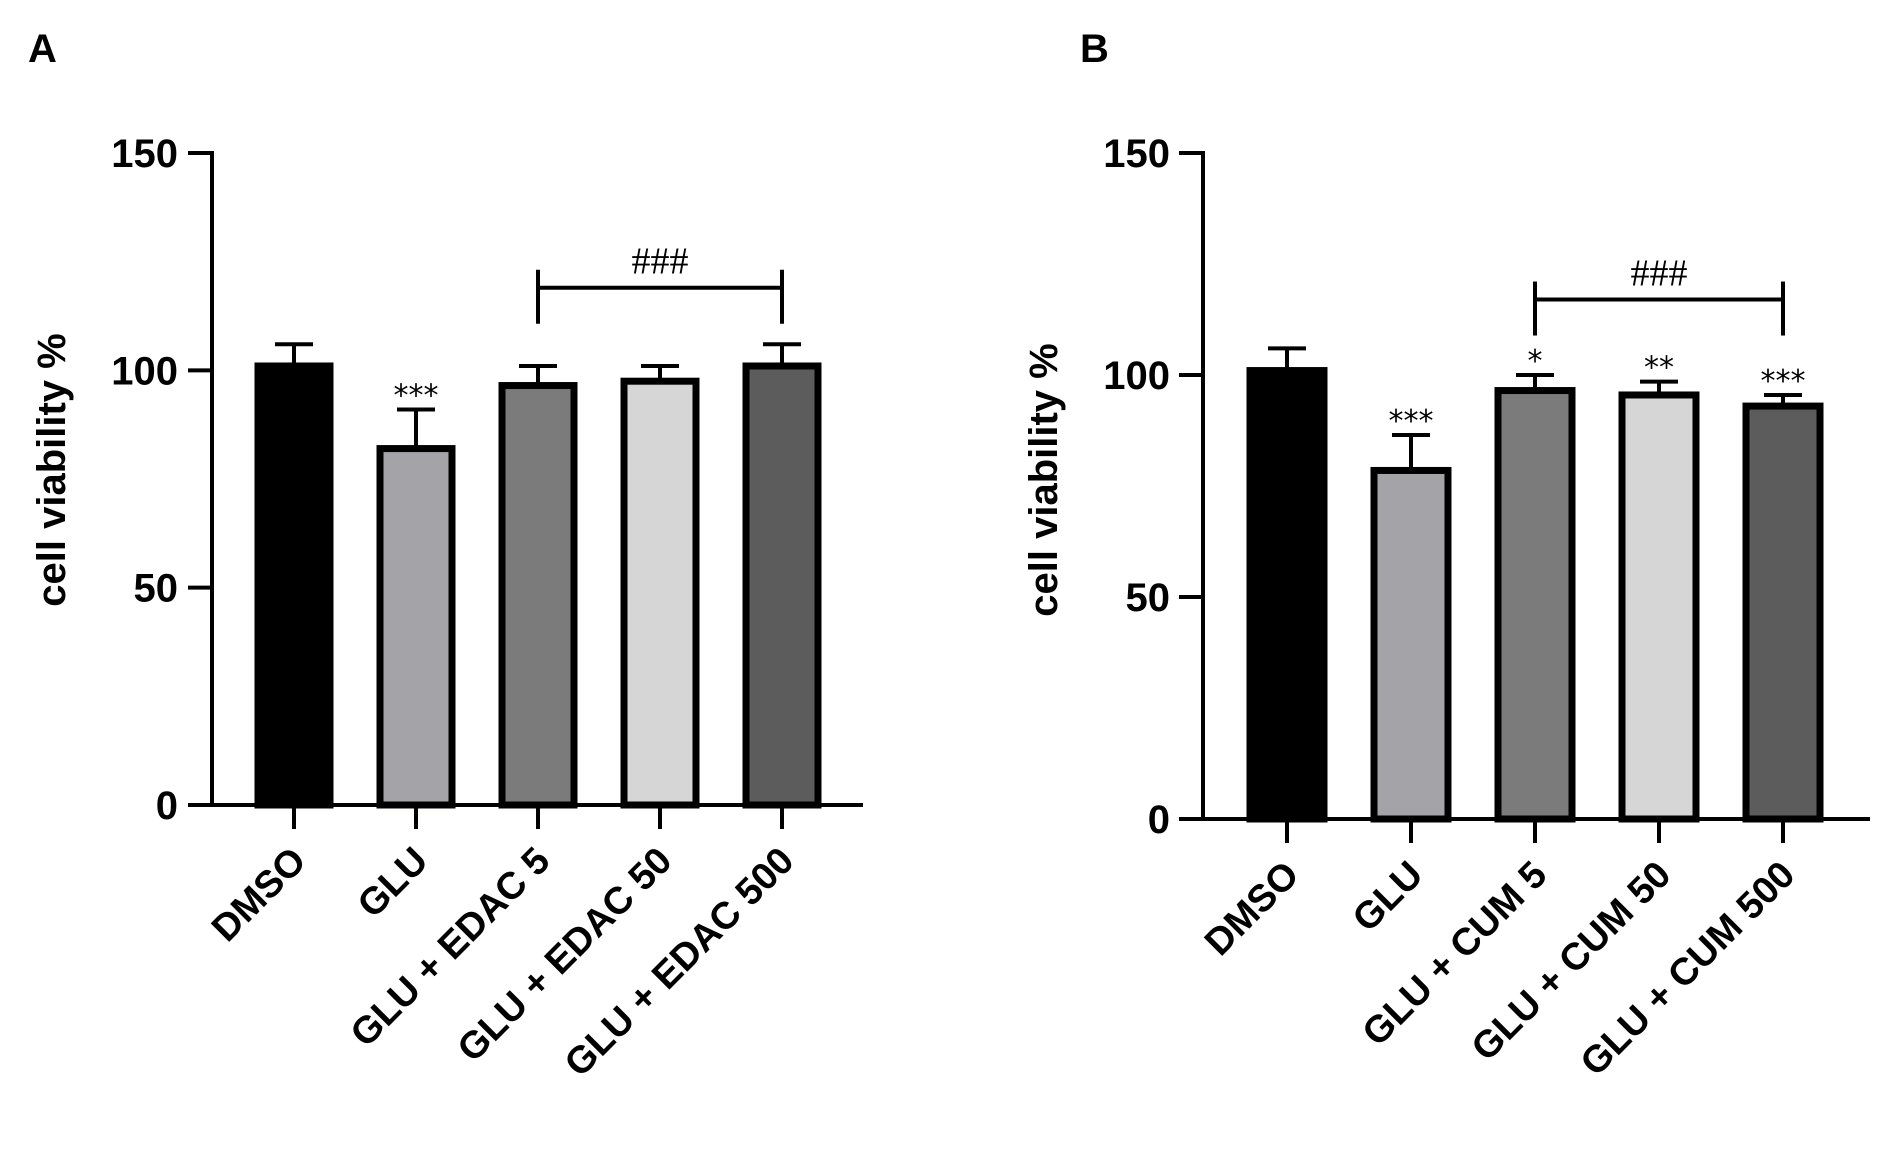 This screenshot has height=1168, width=1888. Describe the element at coordinates (565, 955) in the screenshot. I see `category-label: GLU + EDAC 50` at that location.